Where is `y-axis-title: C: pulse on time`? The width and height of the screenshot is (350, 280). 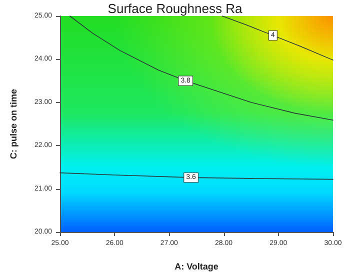 y-axis-title: C: pulse on time is located at coordinates (13, 124).